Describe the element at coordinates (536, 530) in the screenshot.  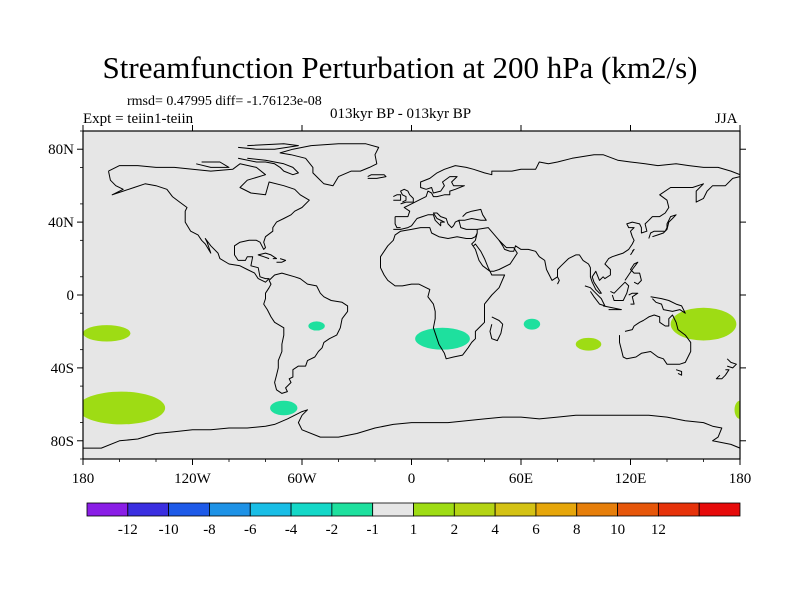
I see `colorbar-label-10: 6` at that location.